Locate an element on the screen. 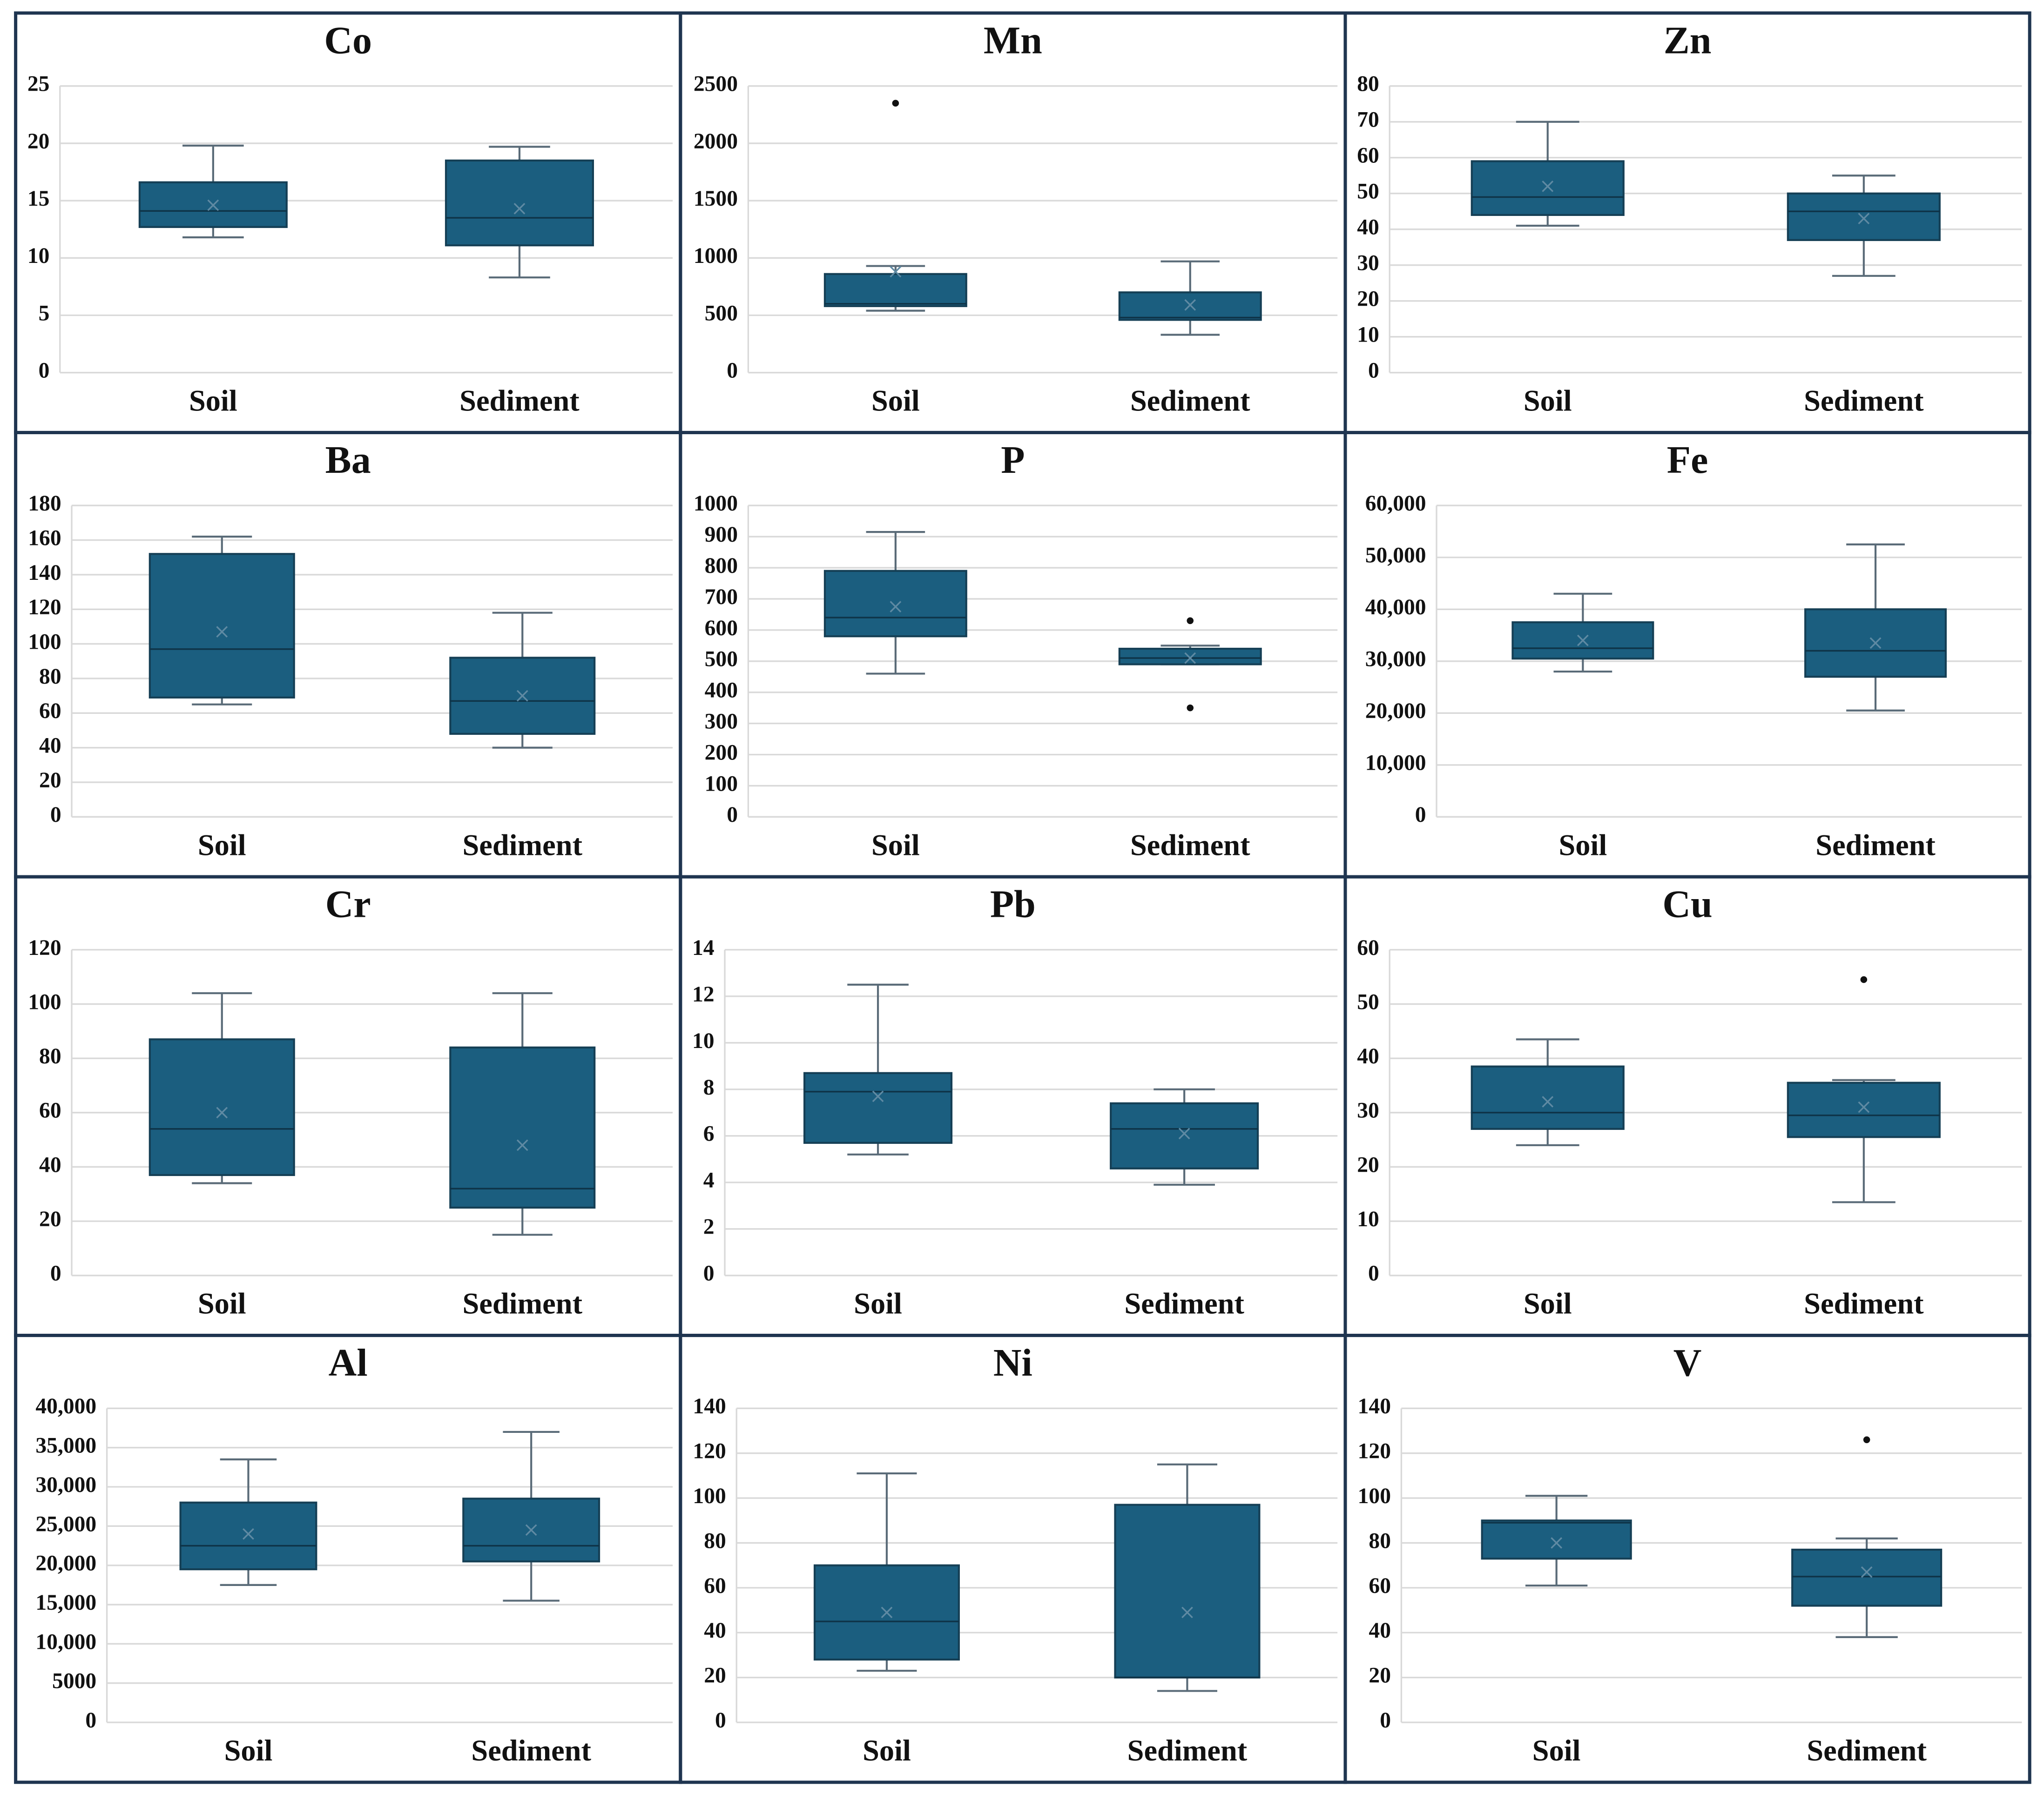 Image resolution: width=2044 pixels, height=1794 pixels. y-tick-label: 14 is located at coordinates (703, 948).